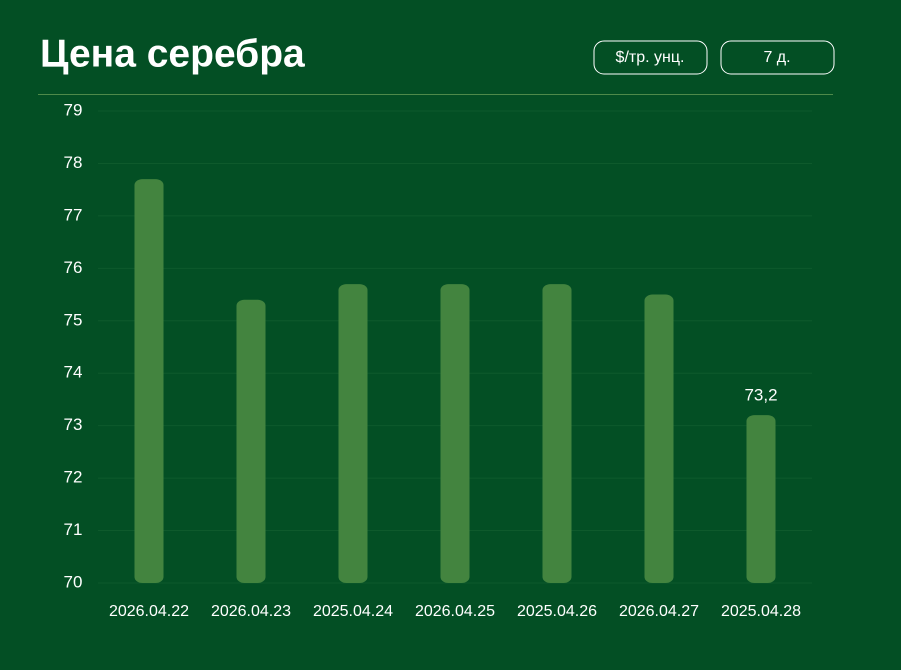  I want to click on unit-button-label: $/тр. унц., so click(650, 57).